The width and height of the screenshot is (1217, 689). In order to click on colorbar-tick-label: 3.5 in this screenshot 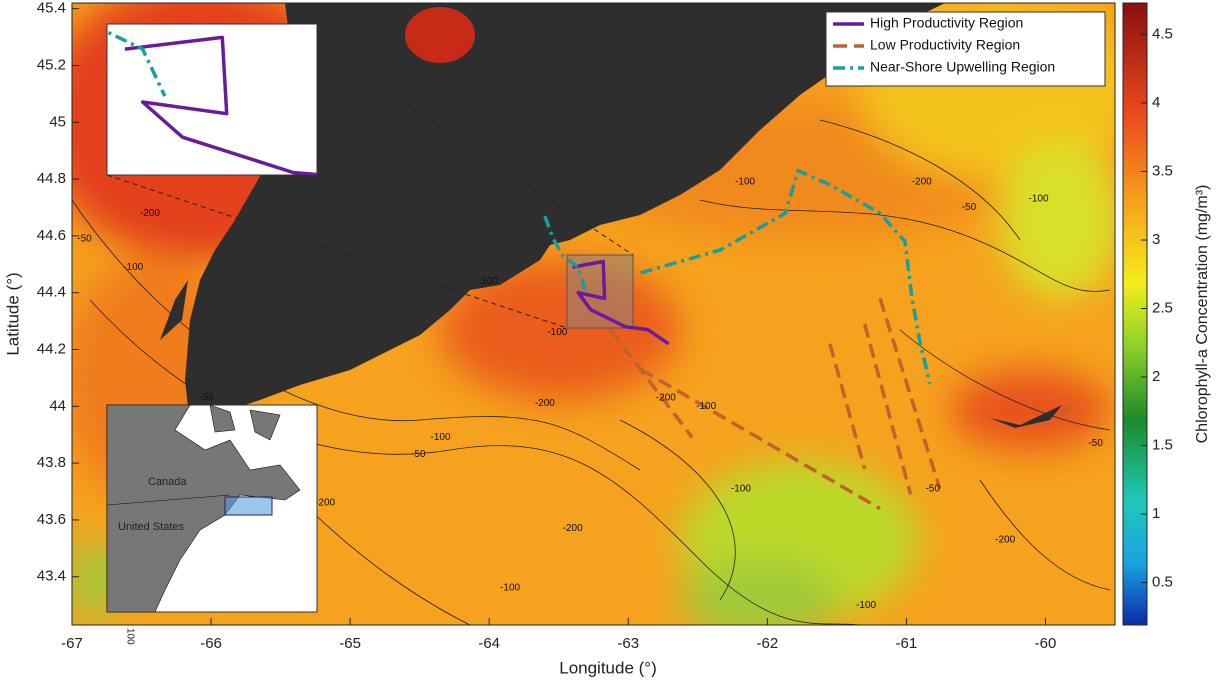, I will do `click(1162, 170)`.